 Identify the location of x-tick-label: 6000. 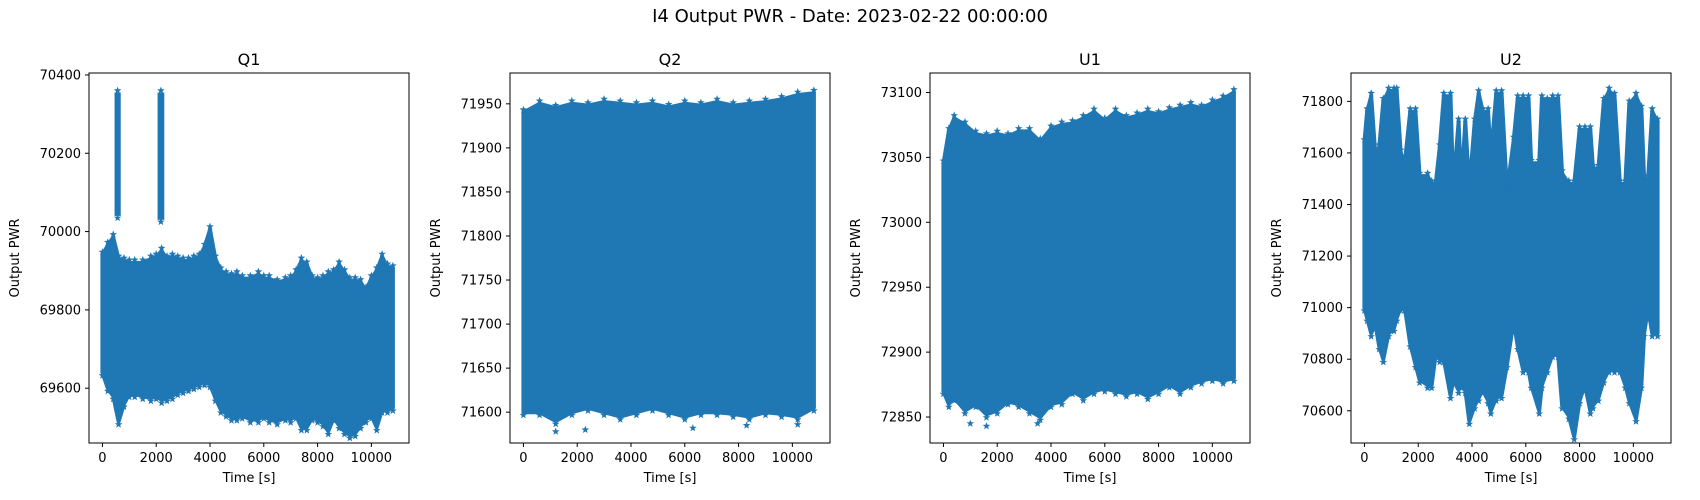
(1525, 458).